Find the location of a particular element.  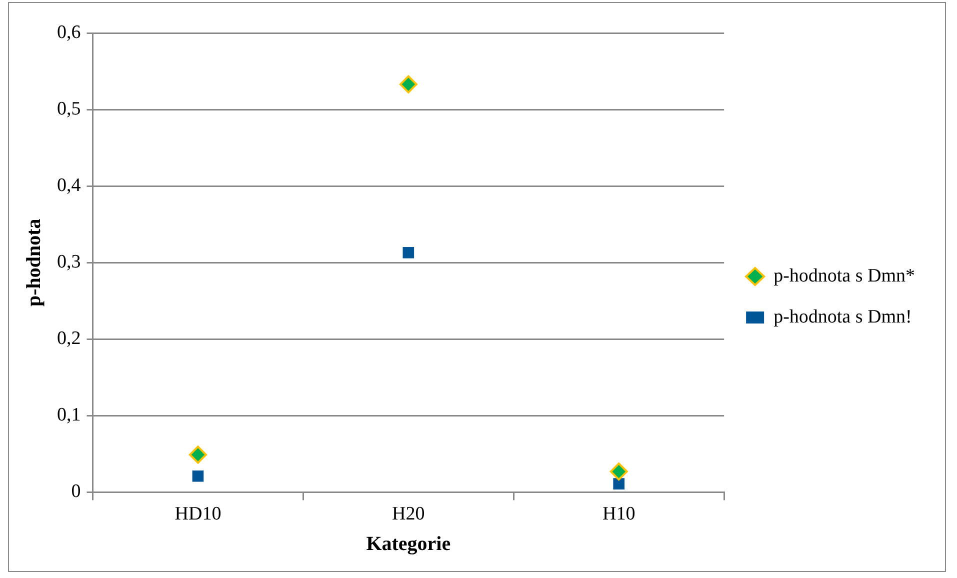

x-tick-label: HD10 is located at coordinates (198, 514).